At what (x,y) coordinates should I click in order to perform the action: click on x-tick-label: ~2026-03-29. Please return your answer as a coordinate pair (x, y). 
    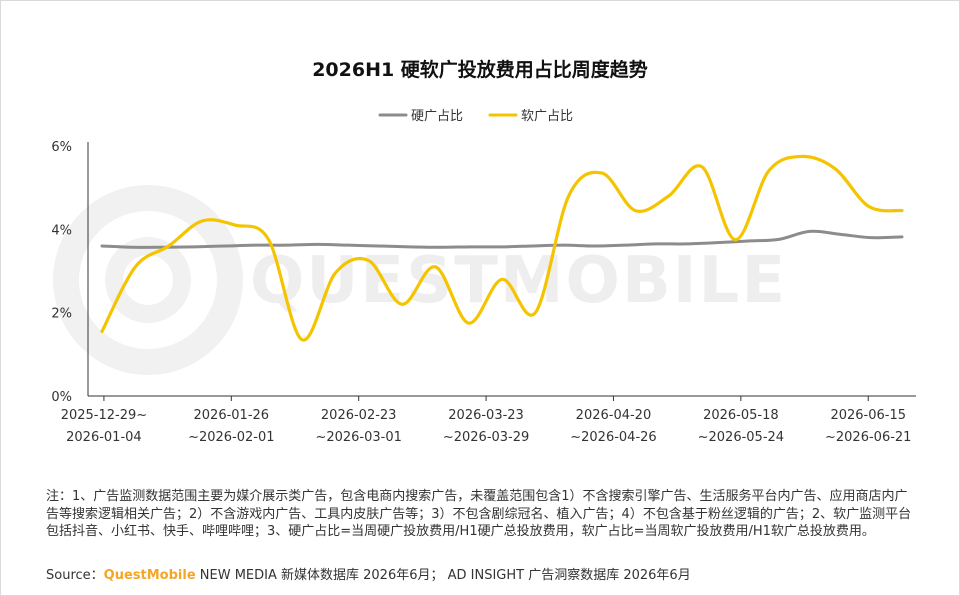
    Looking at the image, I should click on (486, 437).